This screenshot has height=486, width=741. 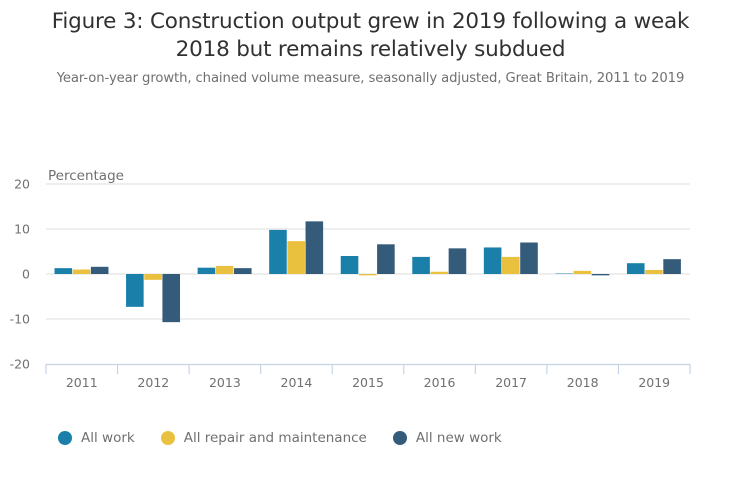 I want to click on bar-all-work-2017, so click(x=492, y=260).